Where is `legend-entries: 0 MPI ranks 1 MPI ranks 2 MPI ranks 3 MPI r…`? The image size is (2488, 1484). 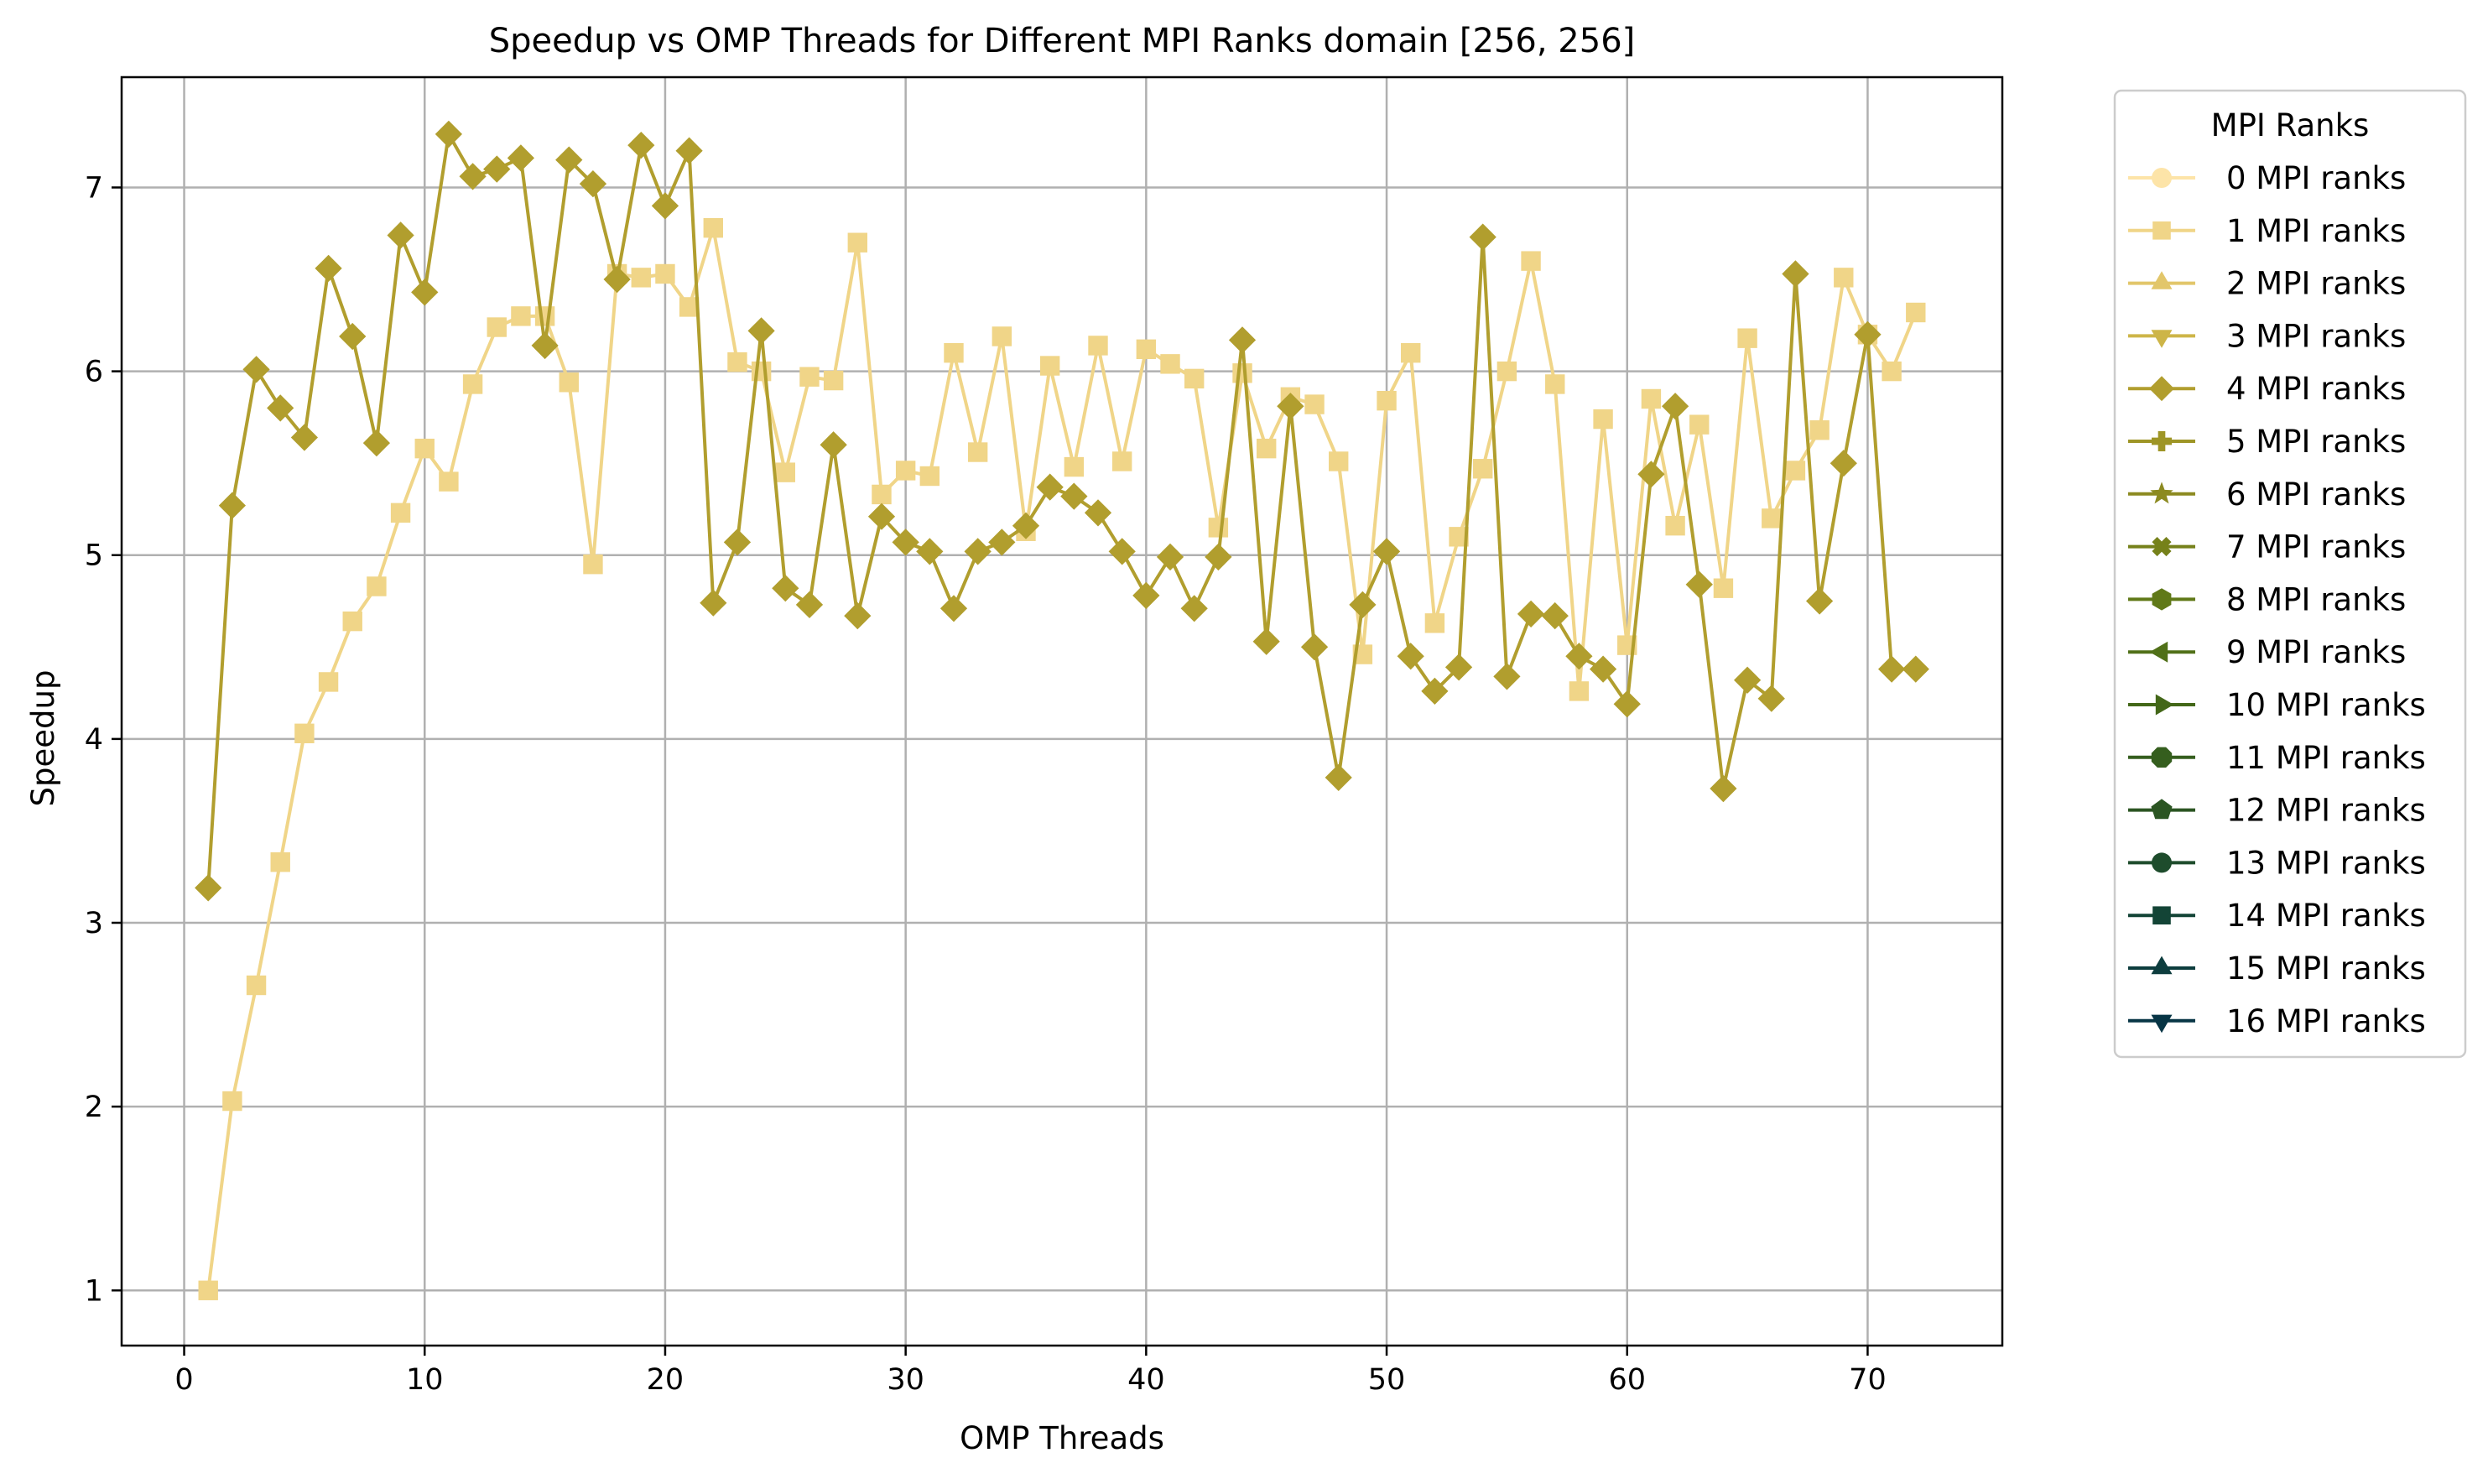
legend-entries: 0 MPI ranks 1 MPI ranks 2 MPI ranks 3 MPI r… is located at coordinates (2277, 599).